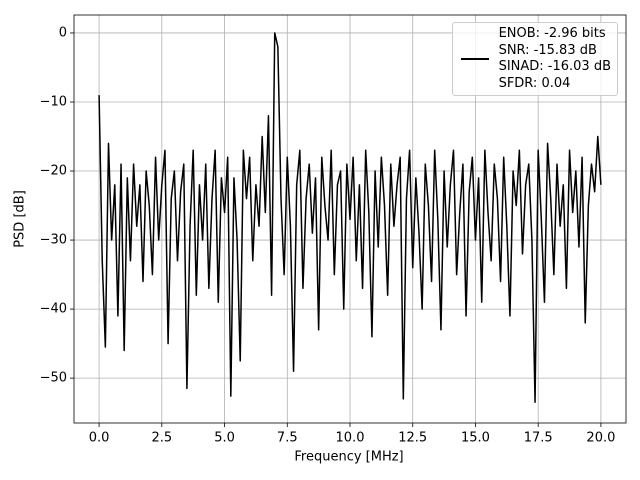 The width and height of the screenshot is (640, 480). What do you see at coordinates (53, 309) in the screenshot?
I see `y-tick-label: −40` at bounding box center [53, 309].